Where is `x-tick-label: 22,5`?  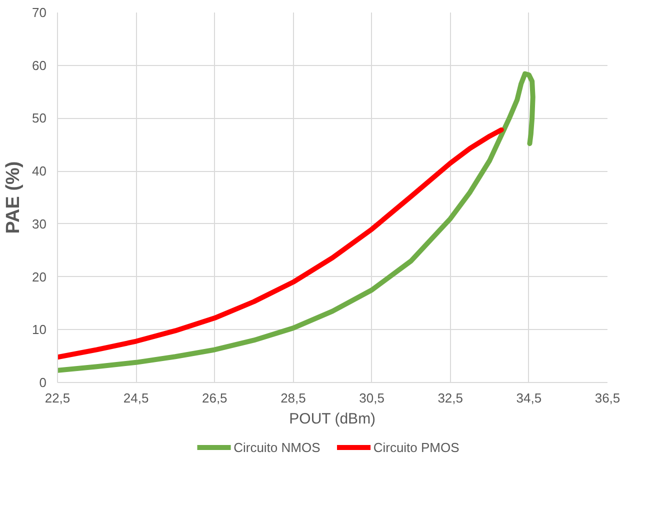
x-tick-label: 22,5 is located at coordinates (57, 398).